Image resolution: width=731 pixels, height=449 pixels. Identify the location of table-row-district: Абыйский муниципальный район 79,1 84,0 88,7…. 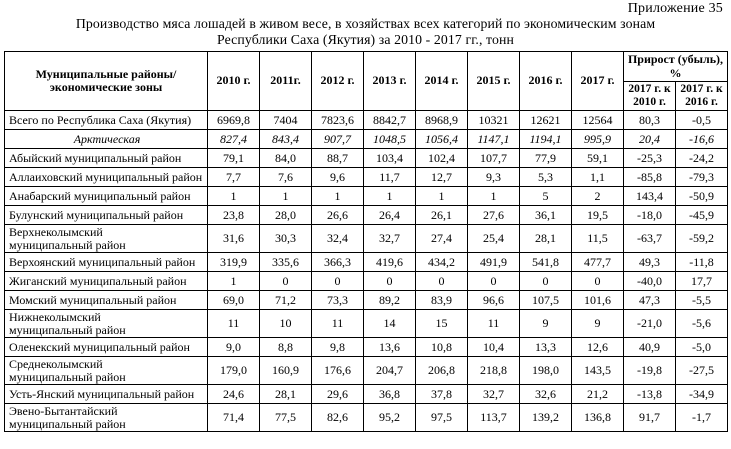
(366, 158).